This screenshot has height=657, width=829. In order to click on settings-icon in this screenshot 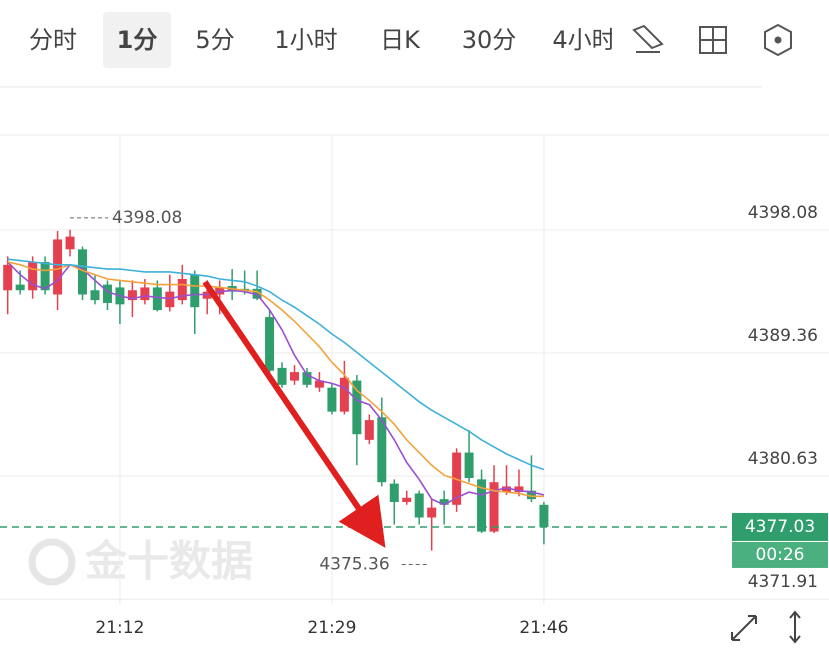, I will do `click(778, 40)`.